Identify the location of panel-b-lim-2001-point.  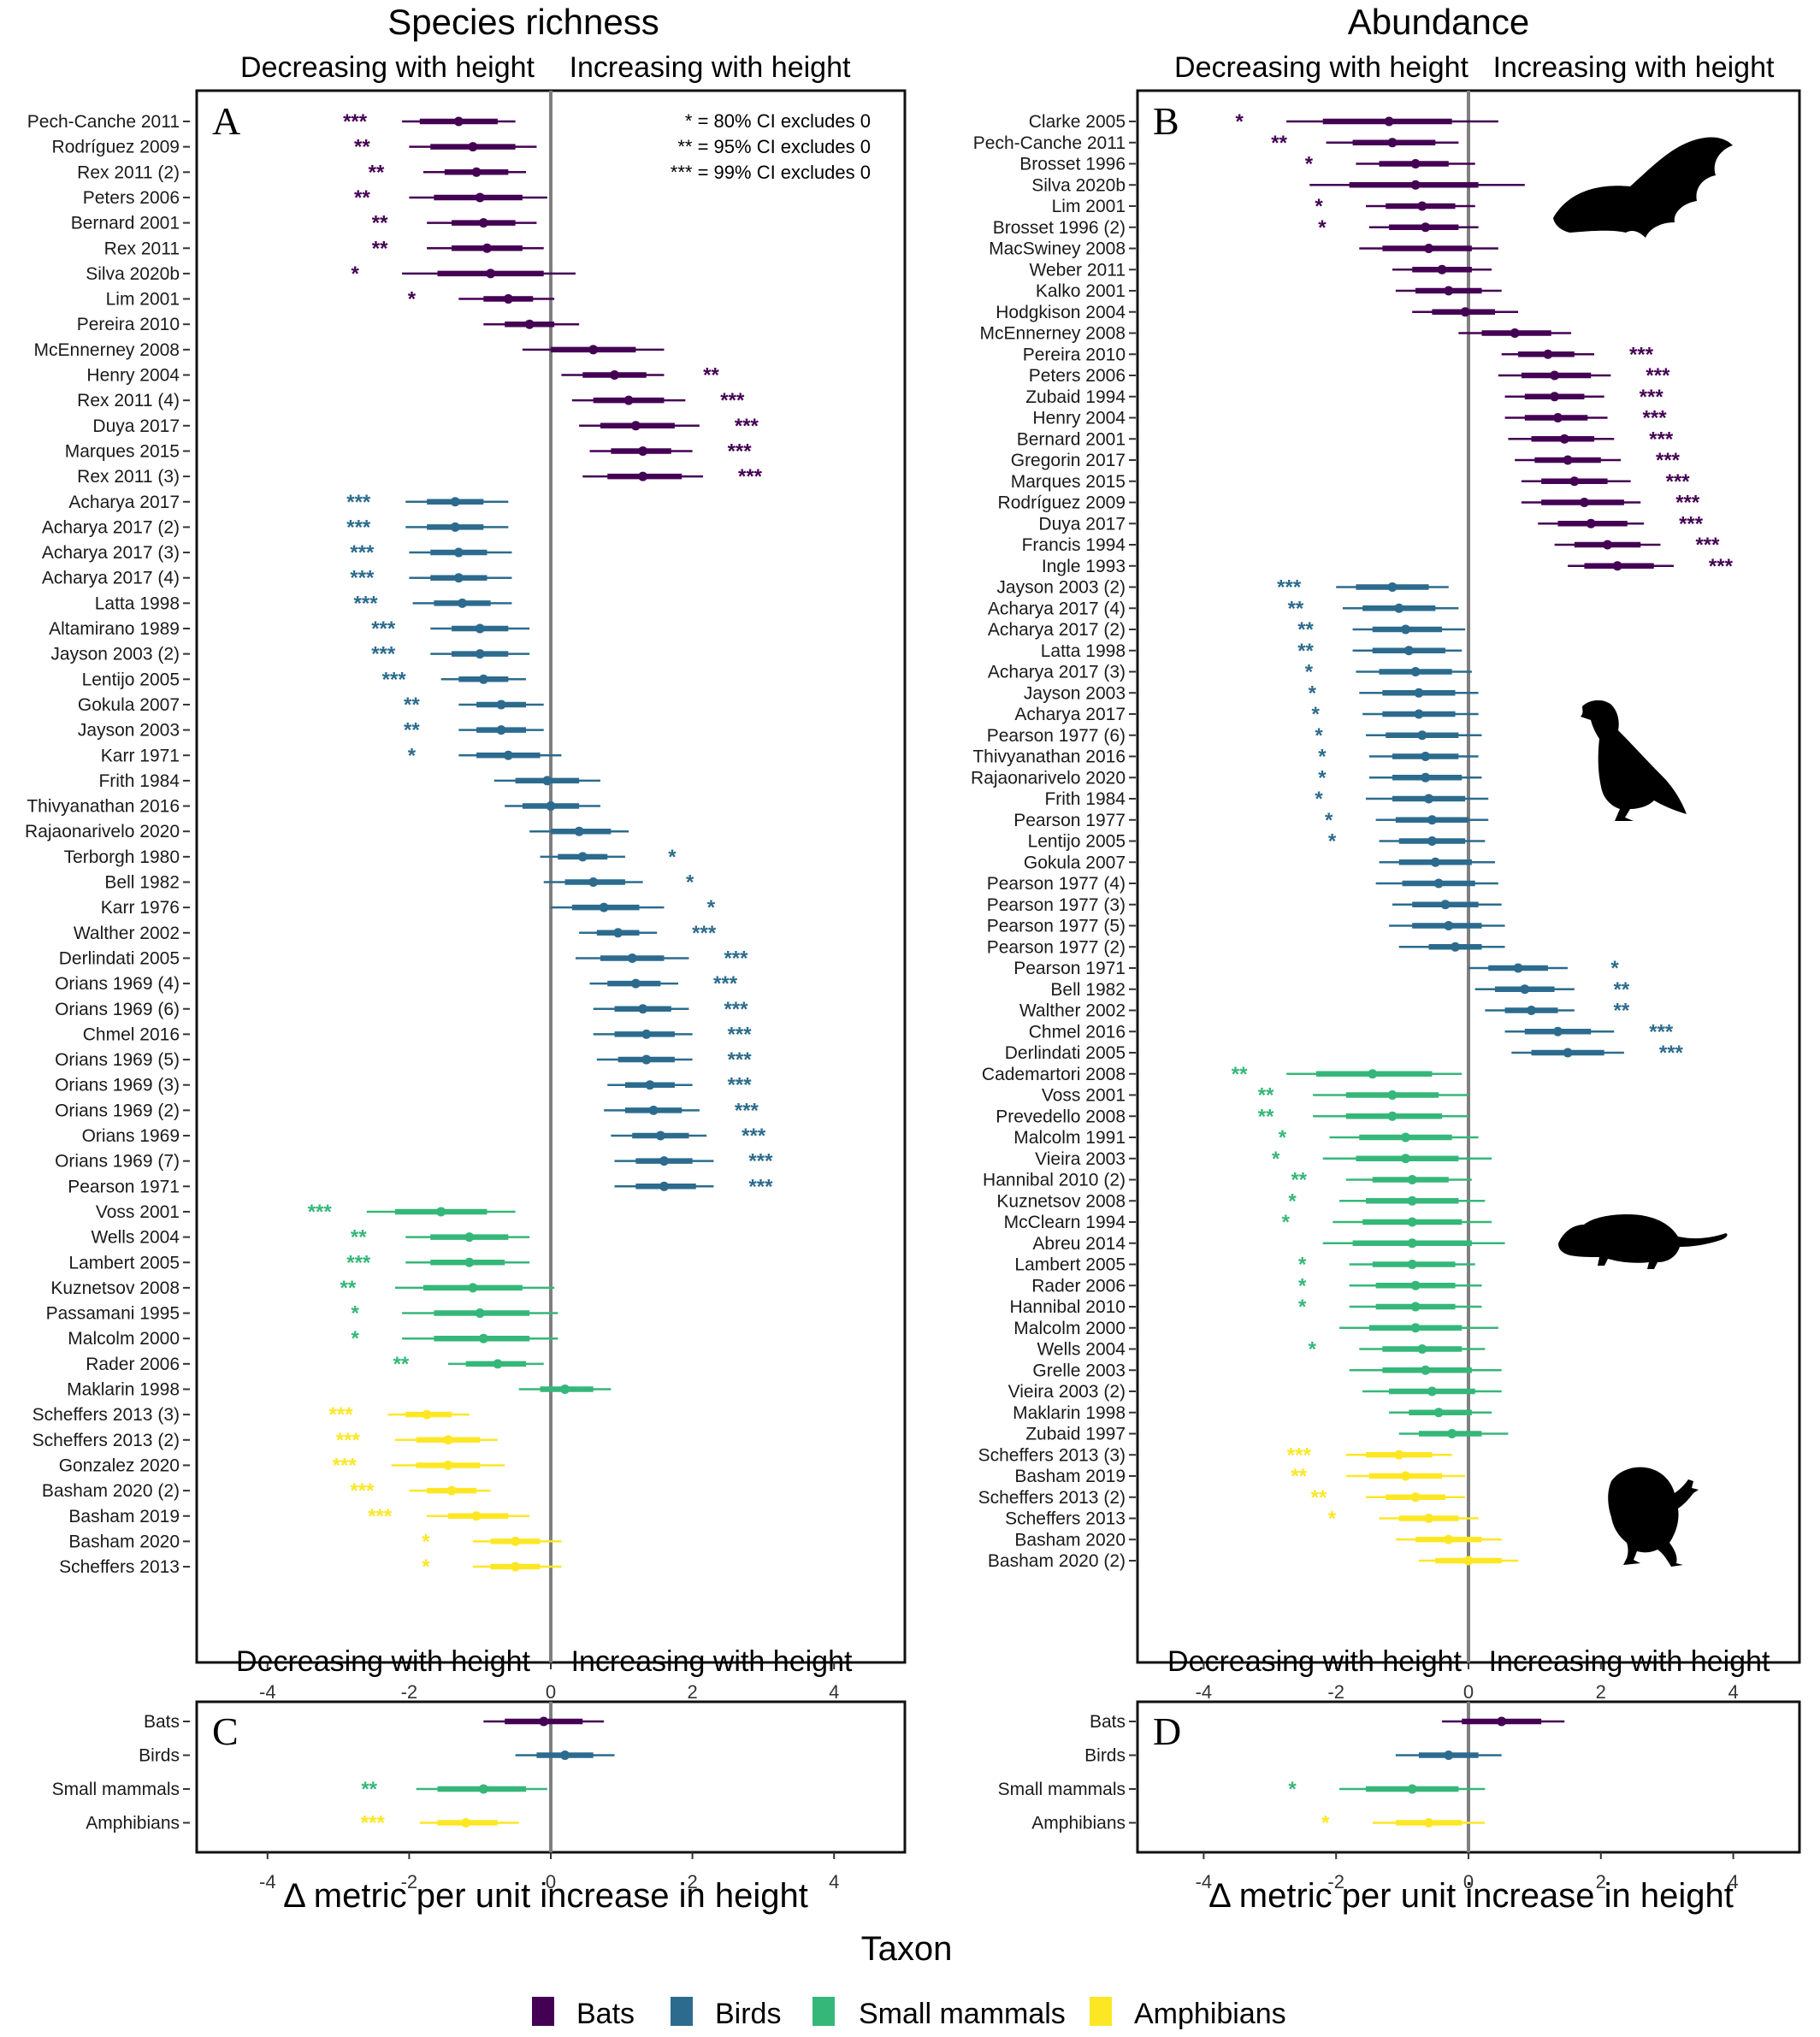
(1422, 206).